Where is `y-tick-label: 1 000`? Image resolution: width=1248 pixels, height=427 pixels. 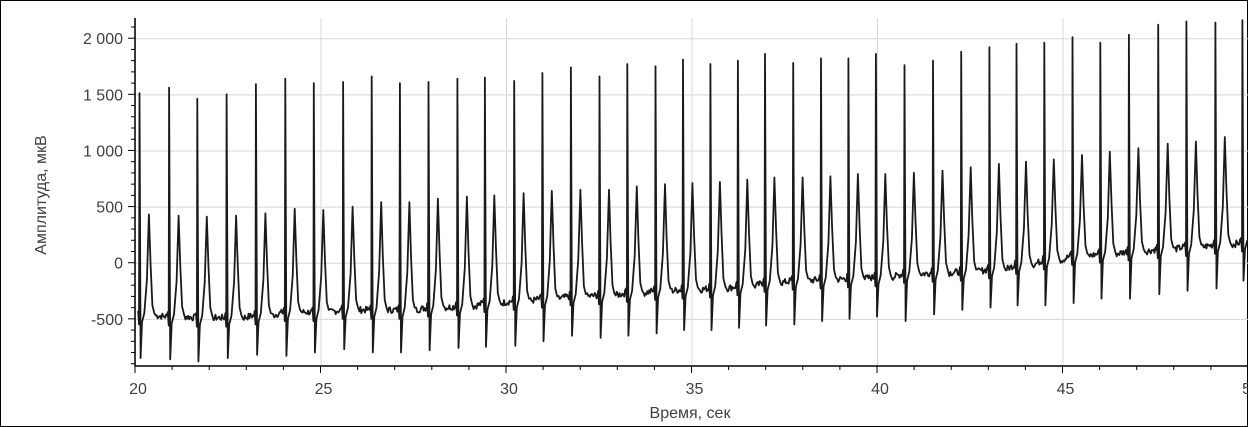
y-tick-label: 1 000 is located at coordinates (103, 151).